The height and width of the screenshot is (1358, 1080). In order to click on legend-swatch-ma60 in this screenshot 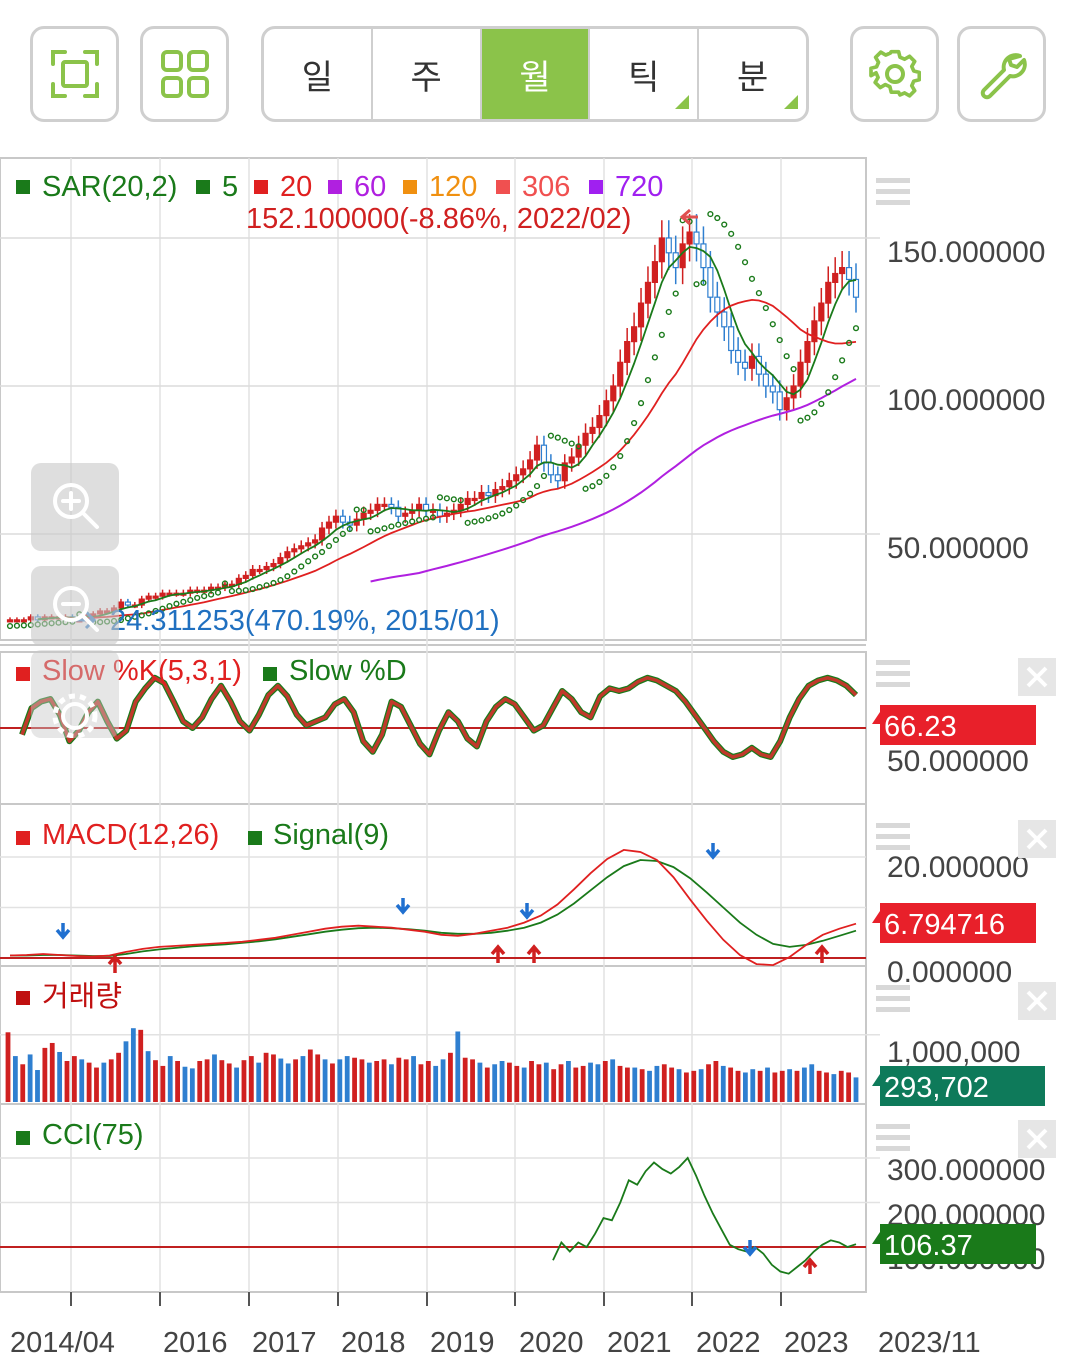, I will do `click(335, 187)`.